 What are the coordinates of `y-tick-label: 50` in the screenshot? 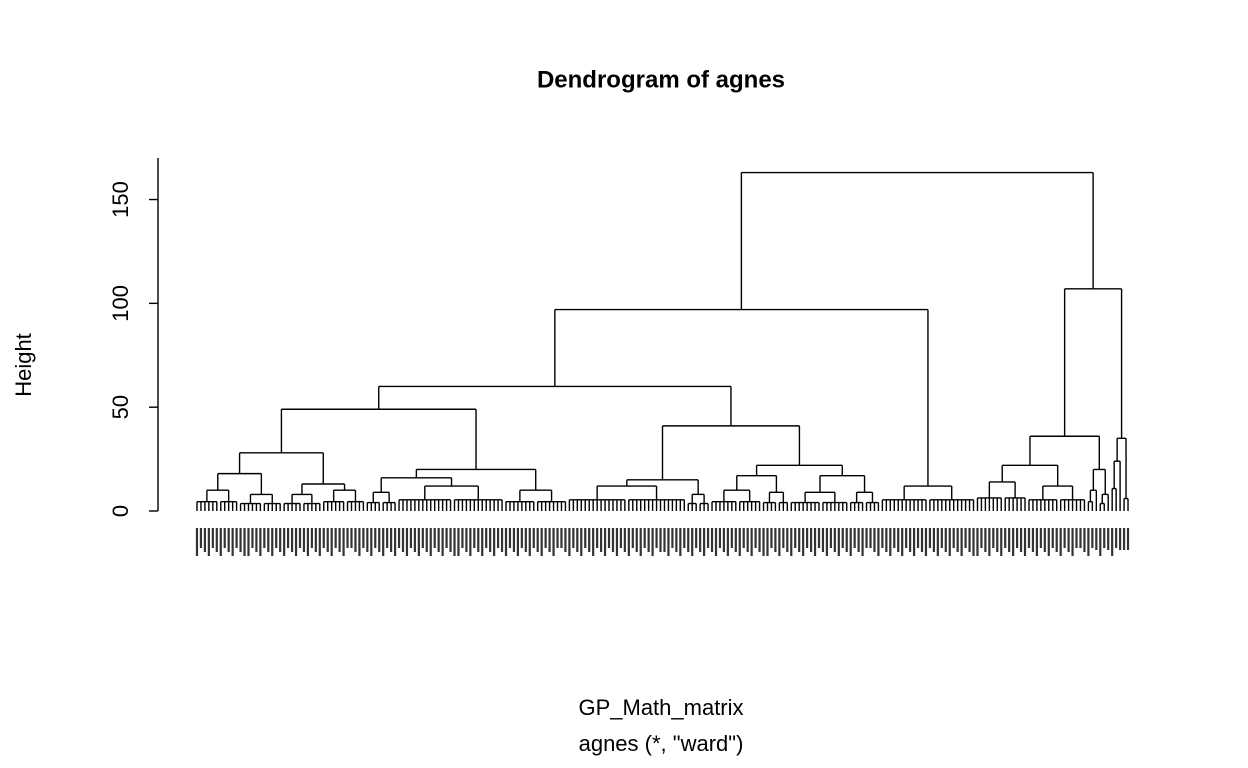 It's located at (120, 407).